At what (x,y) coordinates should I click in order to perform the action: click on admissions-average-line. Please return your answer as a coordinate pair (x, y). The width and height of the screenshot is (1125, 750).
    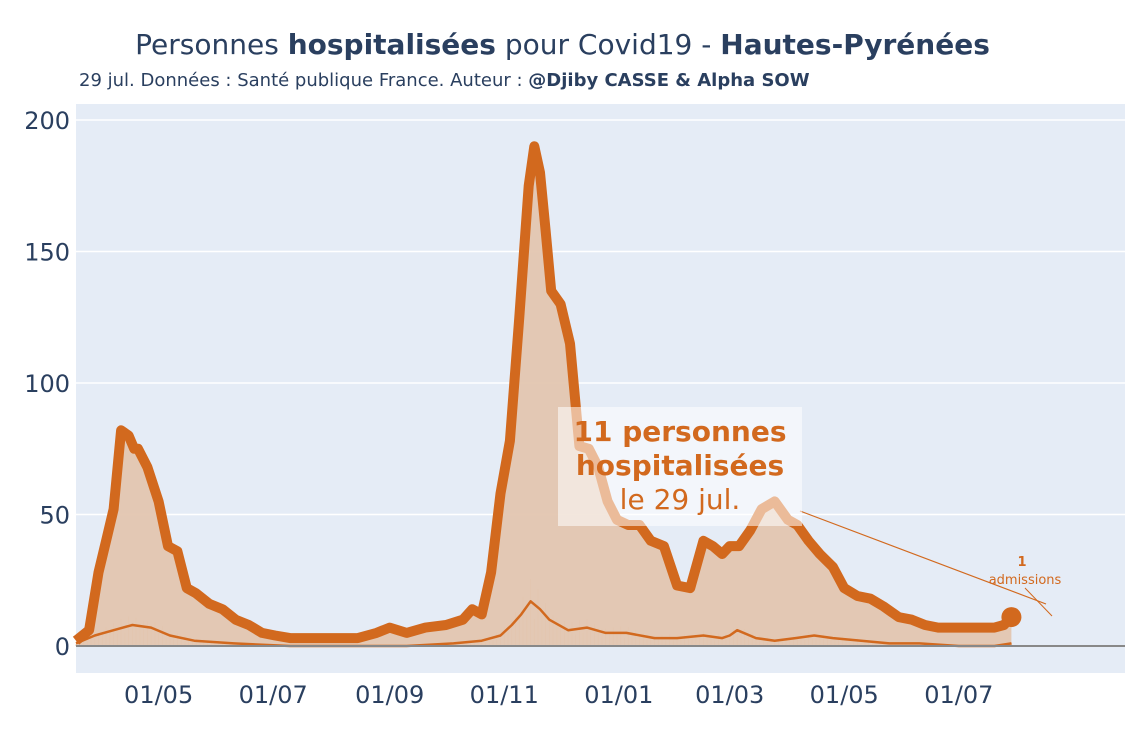
    Looking at the image, I should click on (543, 624).